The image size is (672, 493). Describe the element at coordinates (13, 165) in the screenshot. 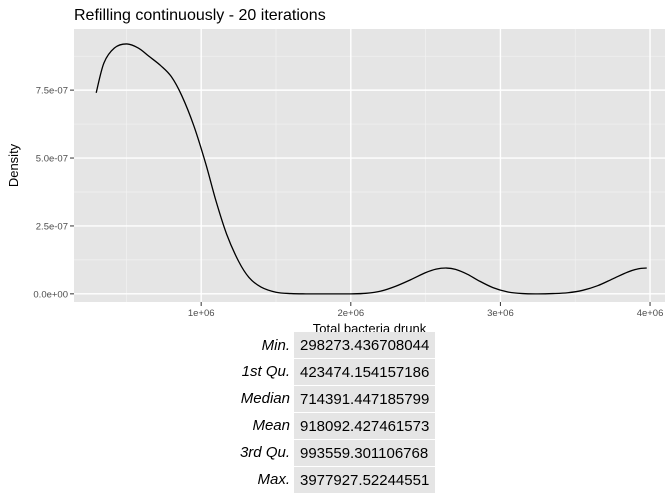

I see `y-axis-title: Density` at that location.